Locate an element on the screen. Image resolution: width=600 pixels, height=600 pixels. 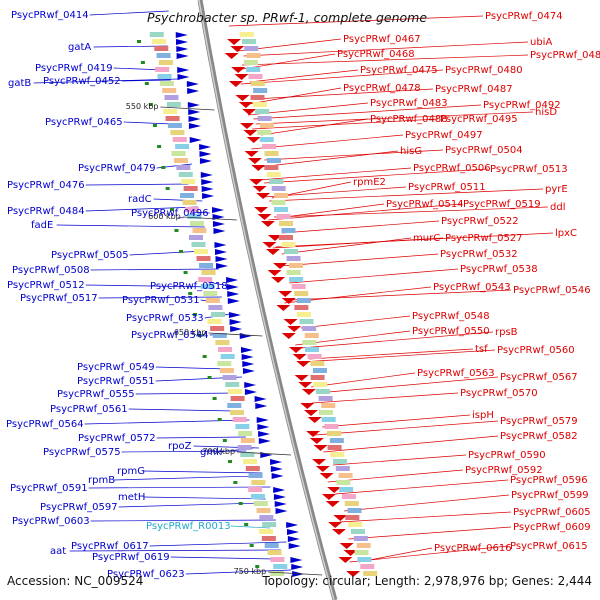
forward-gene-label: rpmG is located at coordinates (131, 471).